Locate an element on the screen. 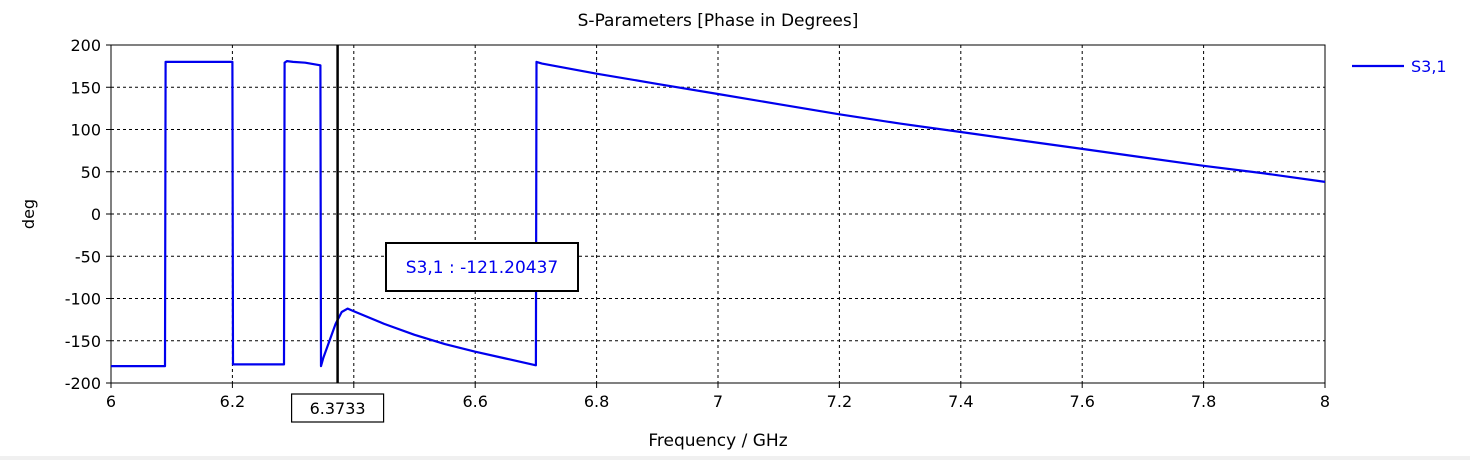  marker-x-box is located at coordinates (337, 408).